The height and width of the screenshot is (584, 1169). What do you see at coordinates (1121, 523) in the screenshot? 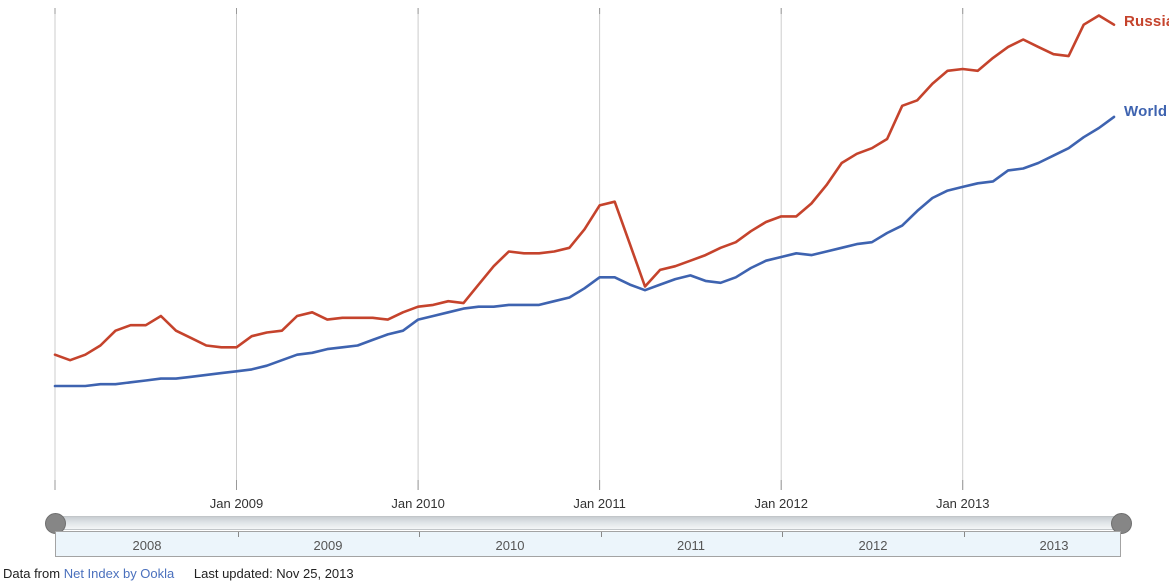
I see `slider-handle-right` at bounding box center [1121, 523].